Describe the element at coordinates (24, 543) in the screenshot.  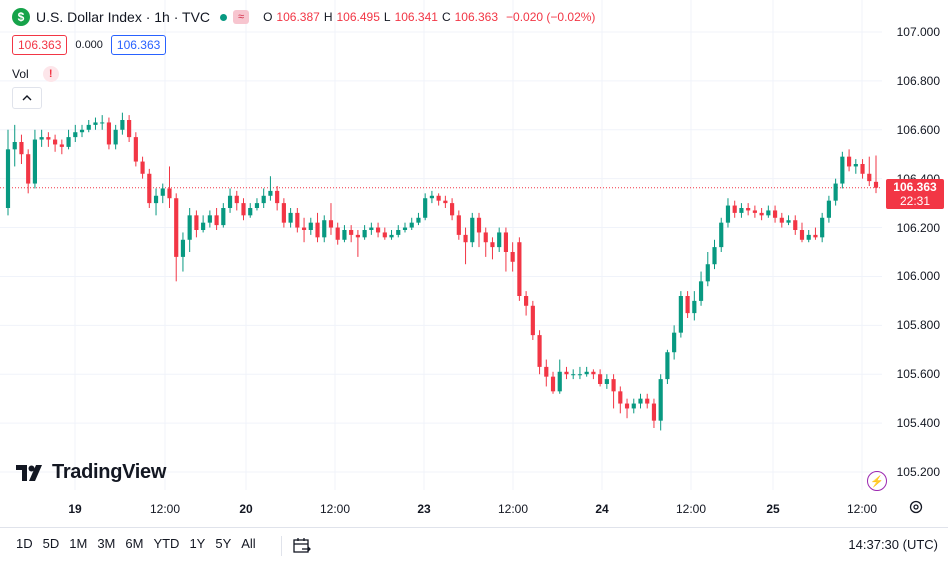
I see `range-button-1d: 1D` at that location.